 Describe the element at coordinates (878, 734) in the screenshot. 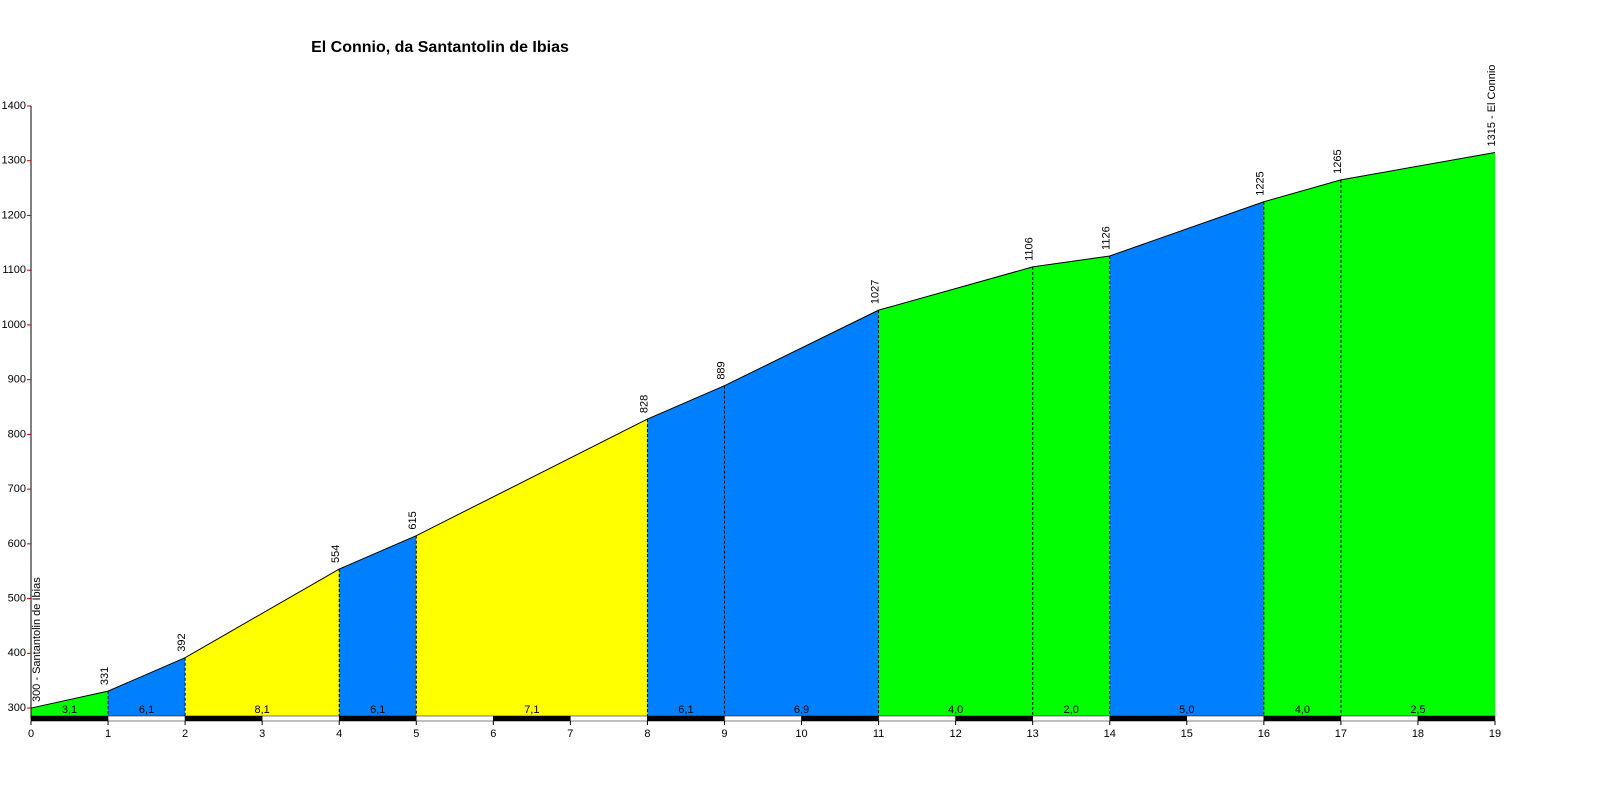

I see `x-tick-label: 11` at that location.